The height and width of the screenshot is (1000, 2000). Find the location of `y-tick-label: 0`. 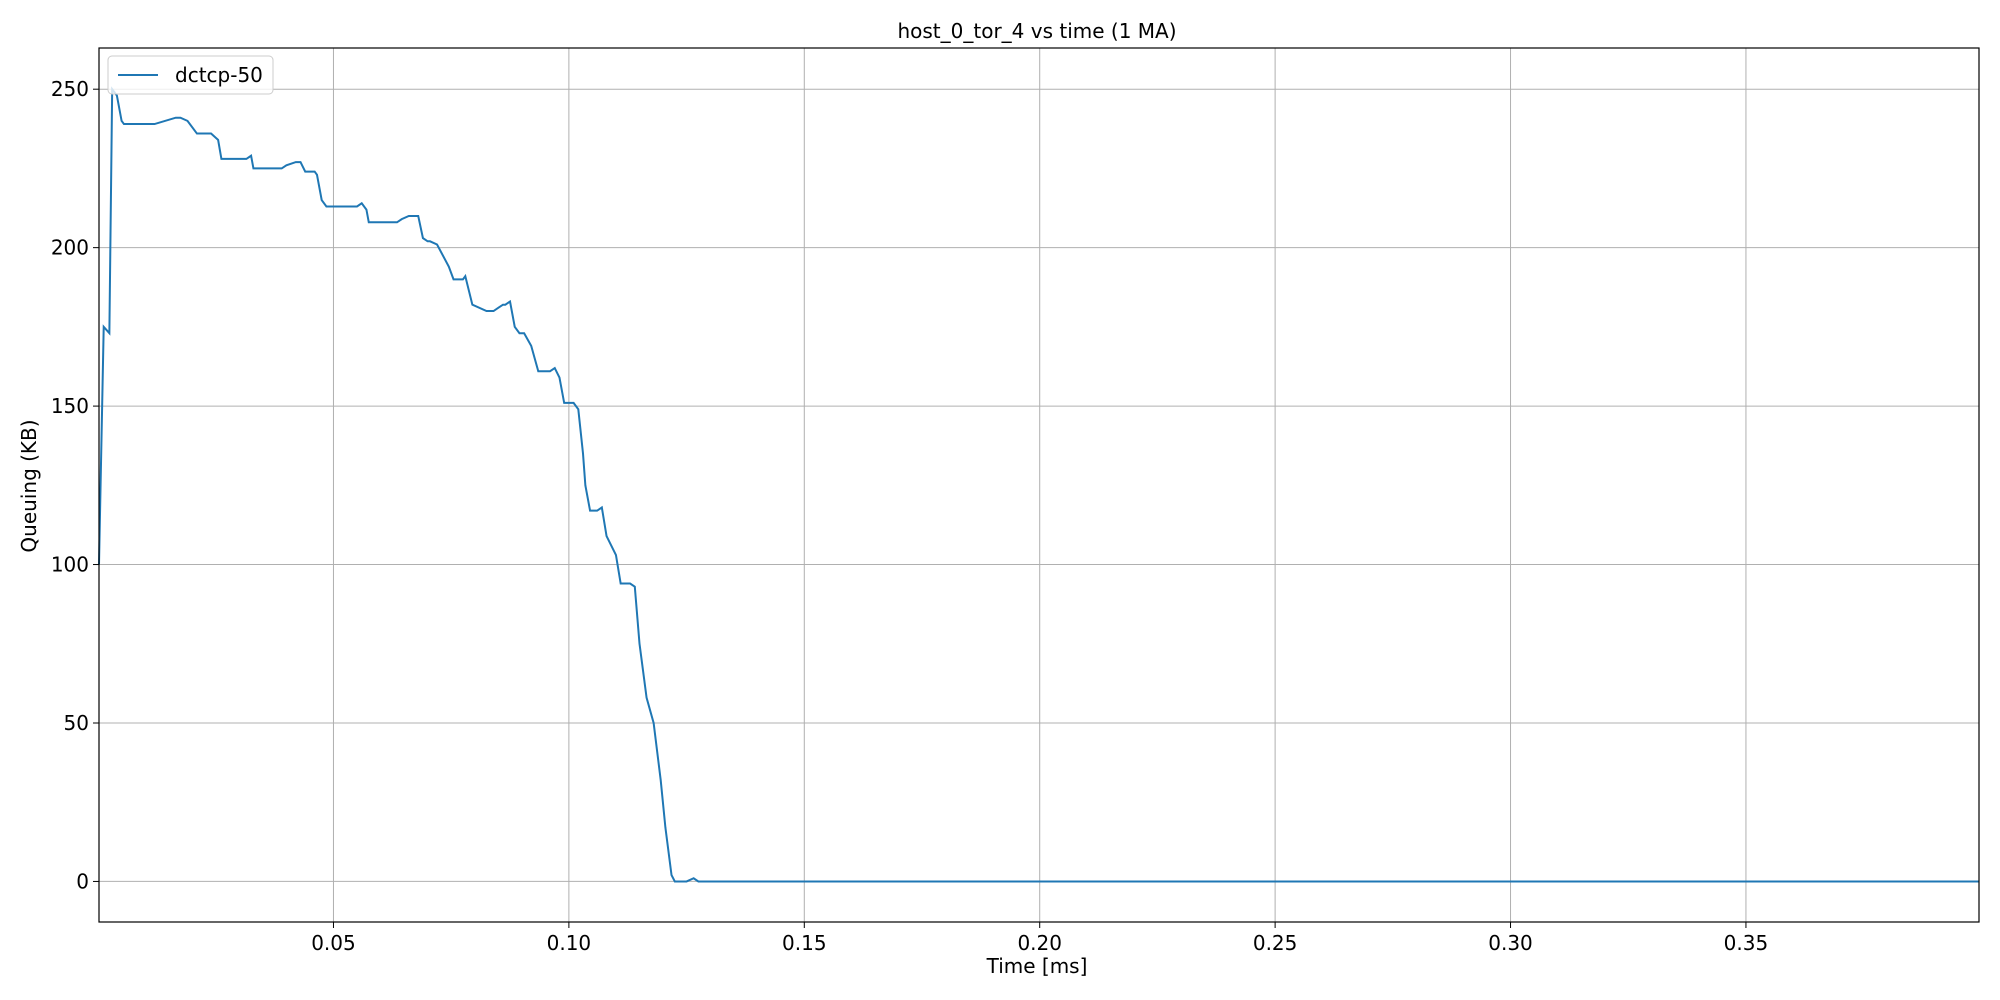

y-tick-label: 0 is located at coordinates (82, 881).